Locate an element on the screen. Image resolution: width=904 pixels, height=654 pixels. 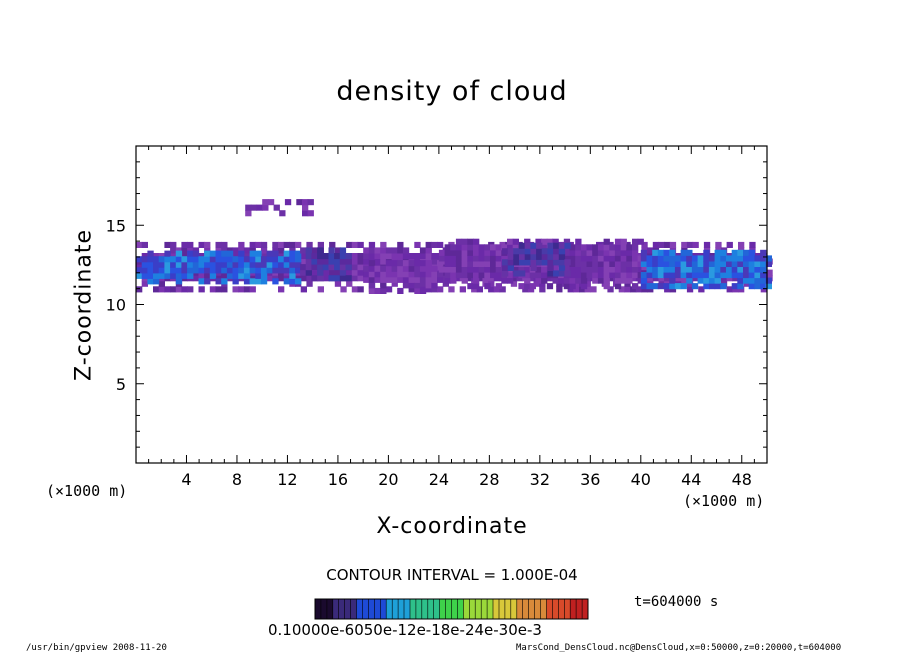
colorbar-frame is located at coordinates (451, 609).